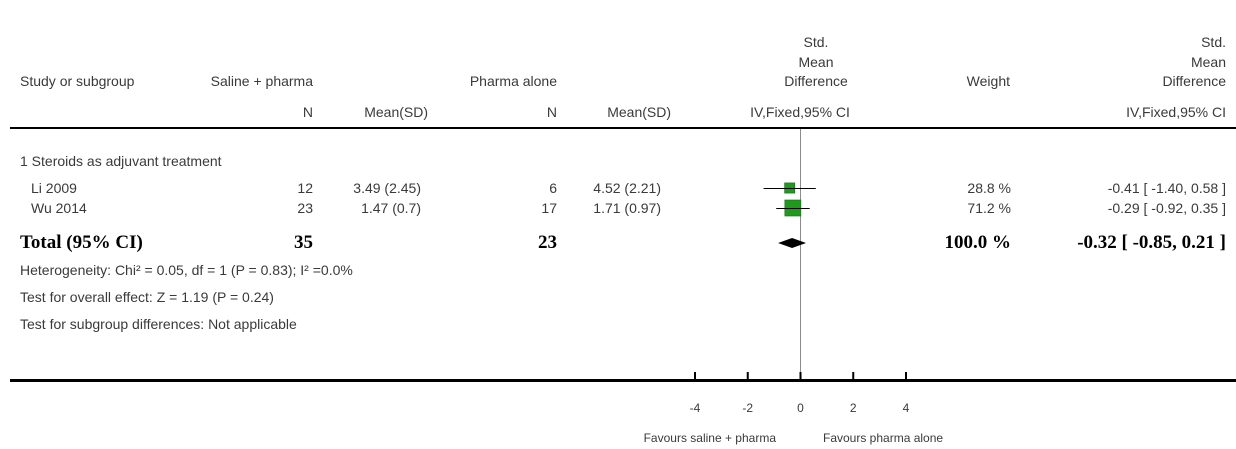 Image resolution: width=1236 pixels, height=449 pixels. What do you see at coordinates (387, 188) in the screenshot?
I see `experimental-mean-sd: 3.49 (2.45)` at bounding box center [387, 188].